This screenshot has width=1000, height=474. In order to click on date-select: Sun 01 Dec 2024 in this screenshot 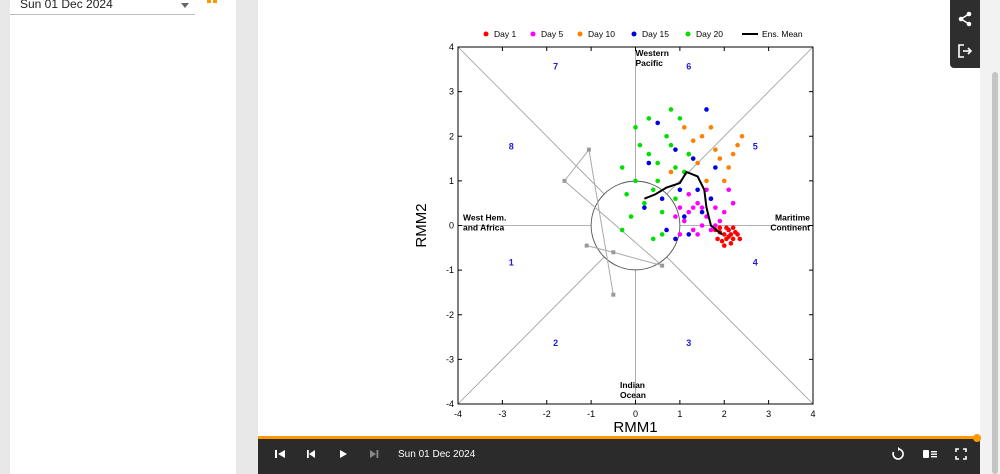, I will do `click(102, 7)`.